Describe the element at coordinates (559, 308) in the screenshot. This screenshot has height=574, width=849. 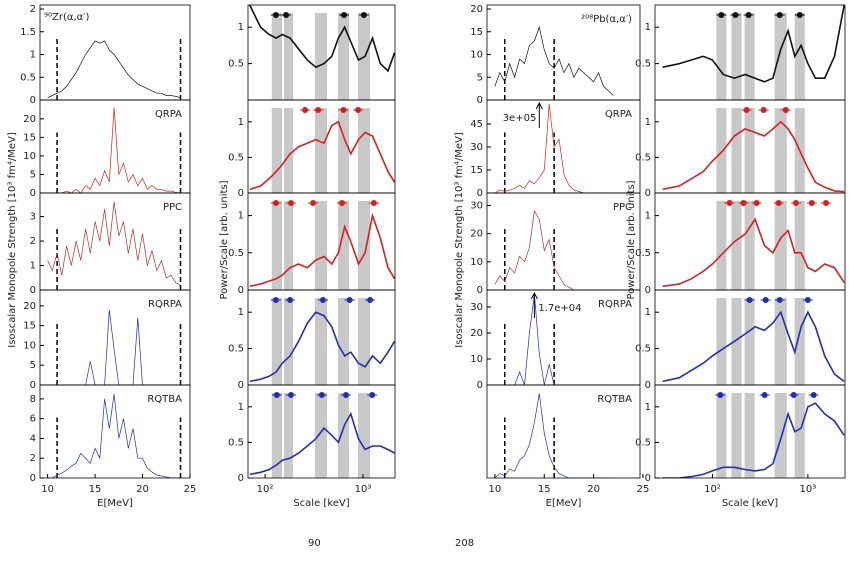
I see `annotation-text: 1.7e+04` at that location.